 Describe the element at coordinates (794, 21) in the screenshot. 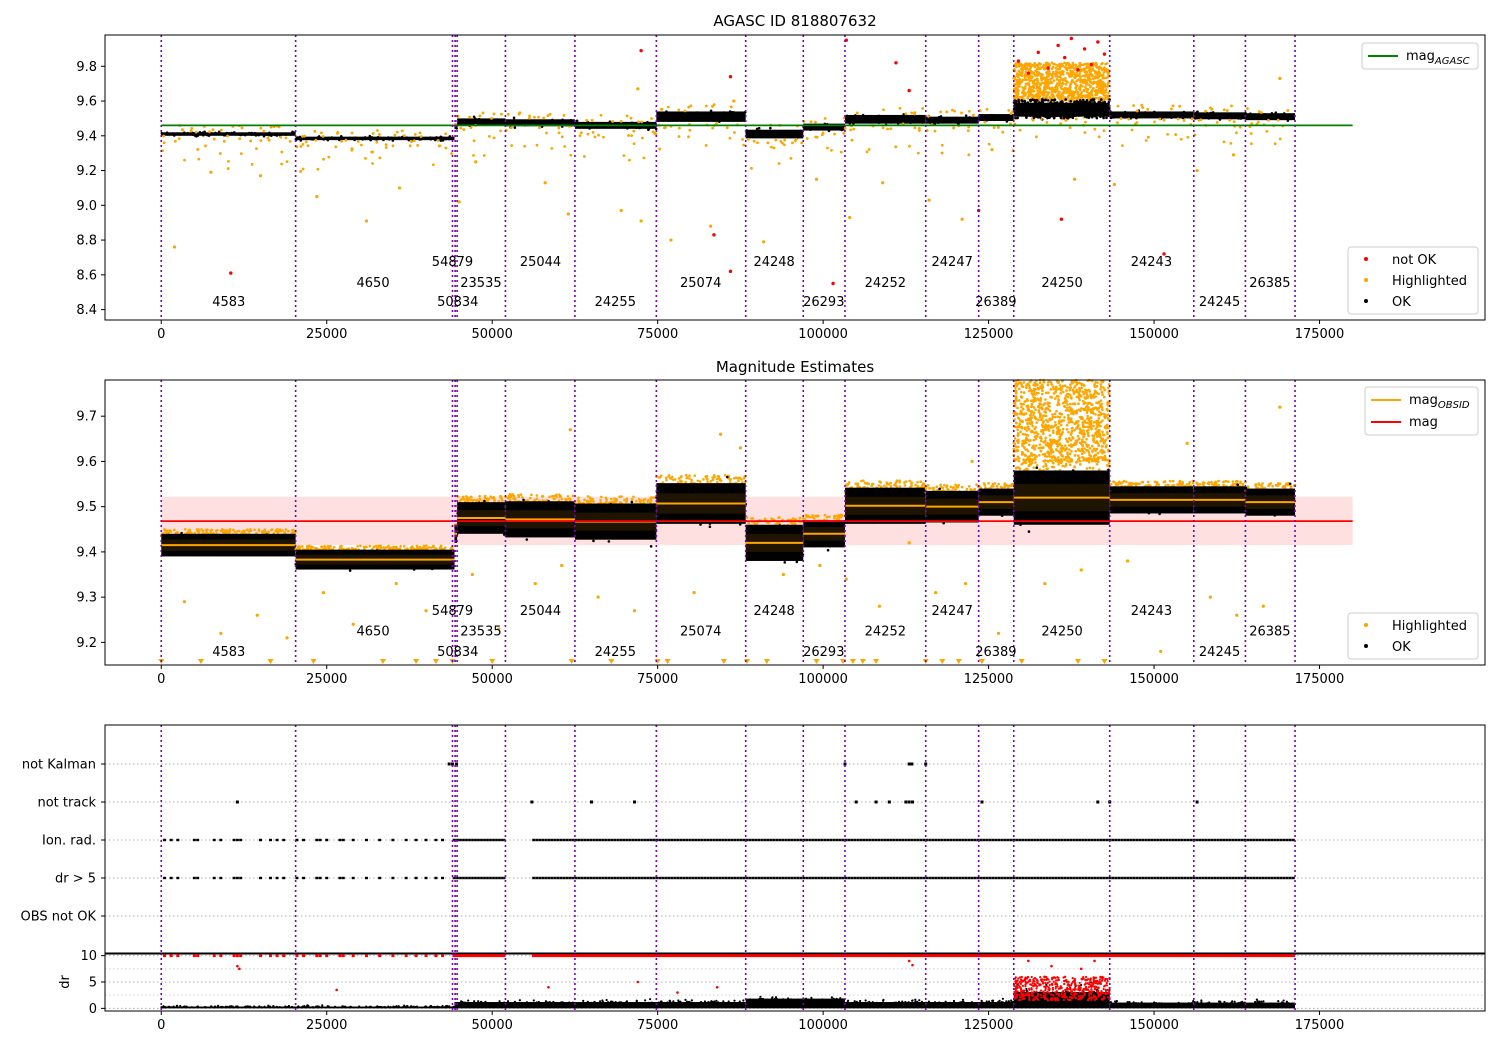

I see `panel-agasc-title: AGASC ID 818807632` at that location.